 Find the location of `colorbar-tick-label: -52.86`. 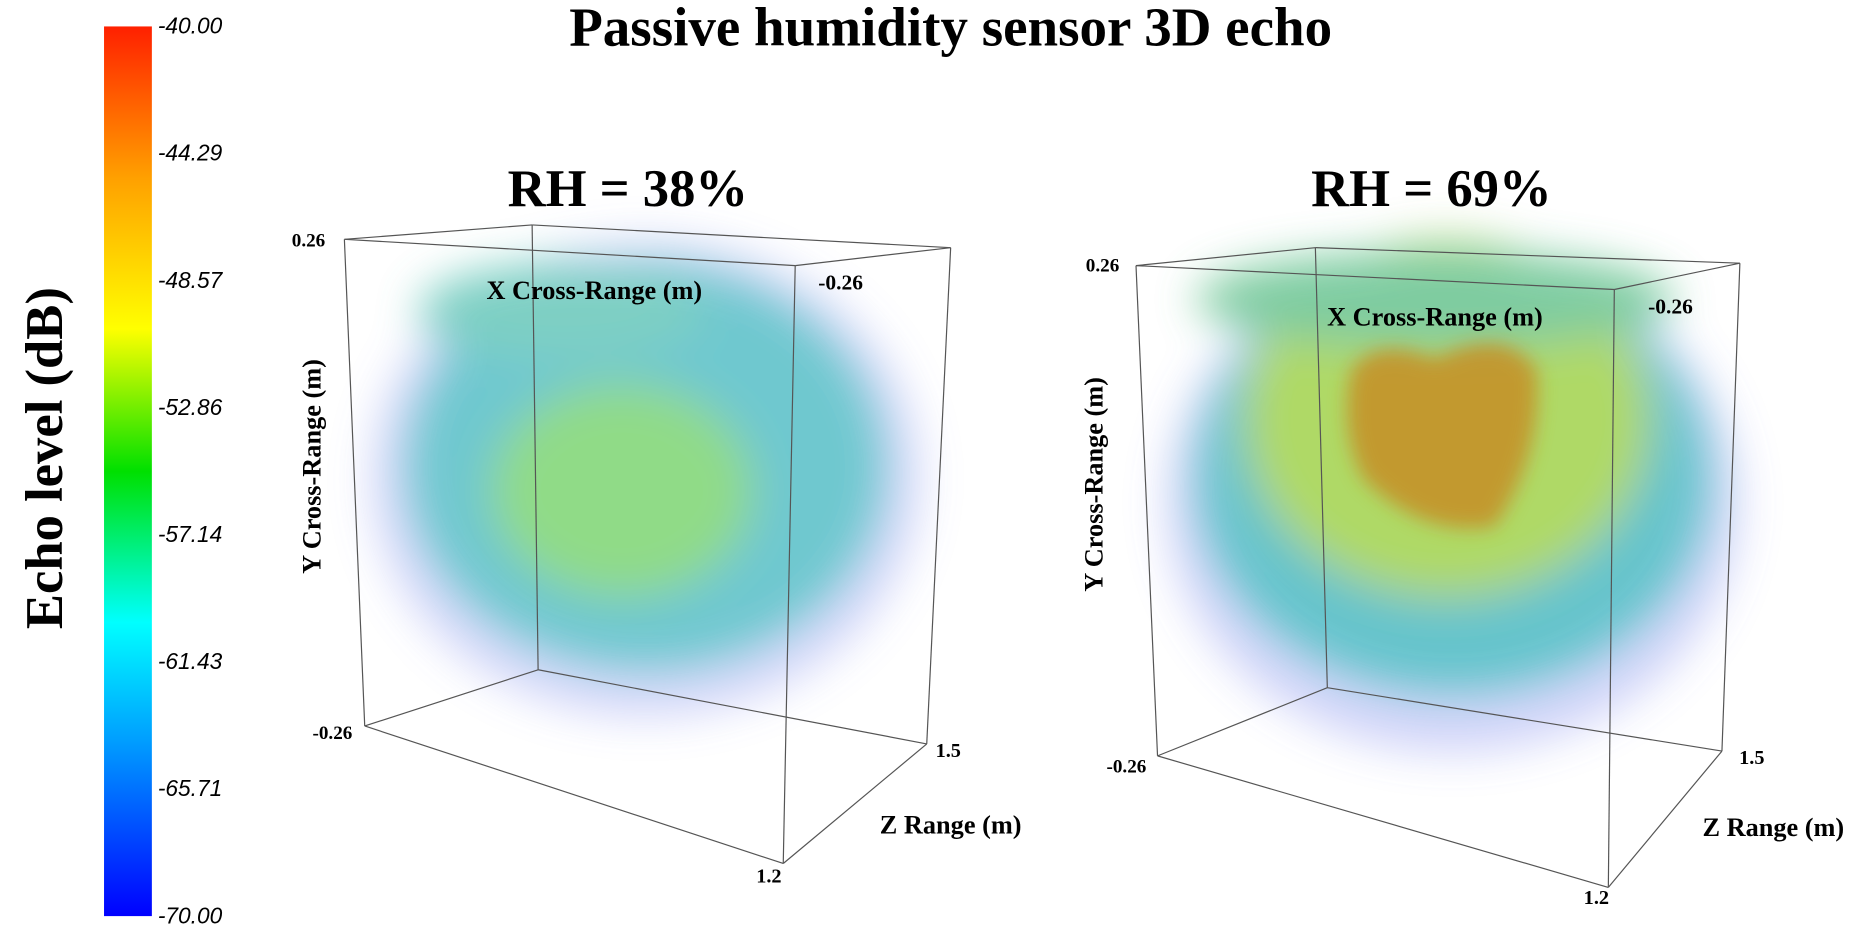

colorbar-tick-label: -52.86 is located at coordinates (190, 407).